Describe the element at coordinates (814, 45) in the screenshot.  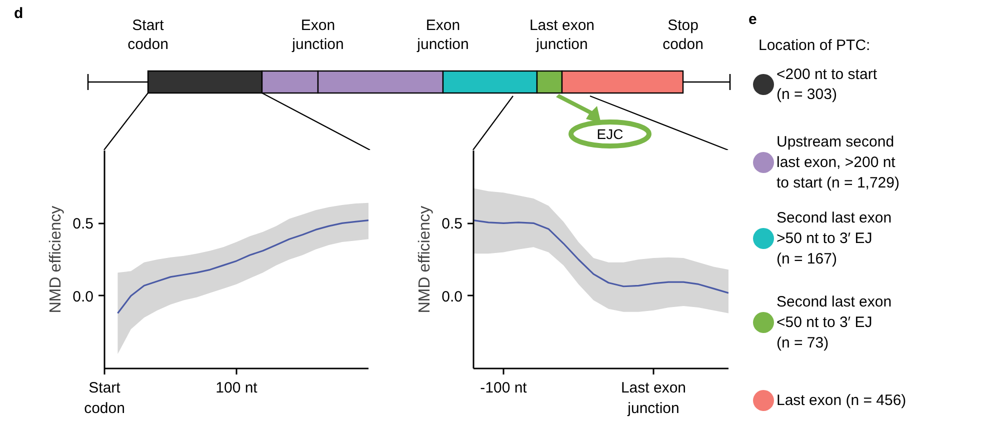
I see `text: Location of PTC:` at that location.